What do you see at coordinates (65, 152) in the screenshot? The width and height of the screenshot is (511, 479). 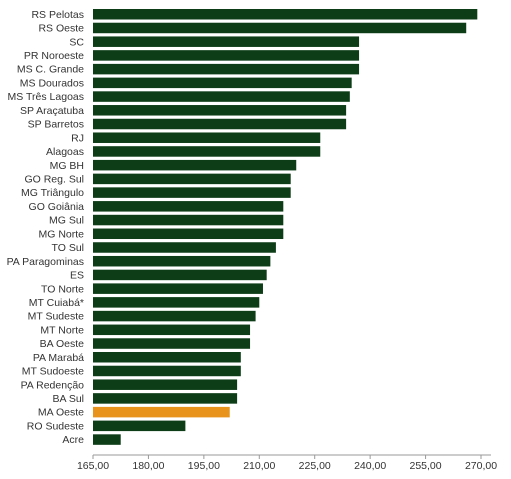 I see `category-label: Alagoas` at bounding box center [65, 152].